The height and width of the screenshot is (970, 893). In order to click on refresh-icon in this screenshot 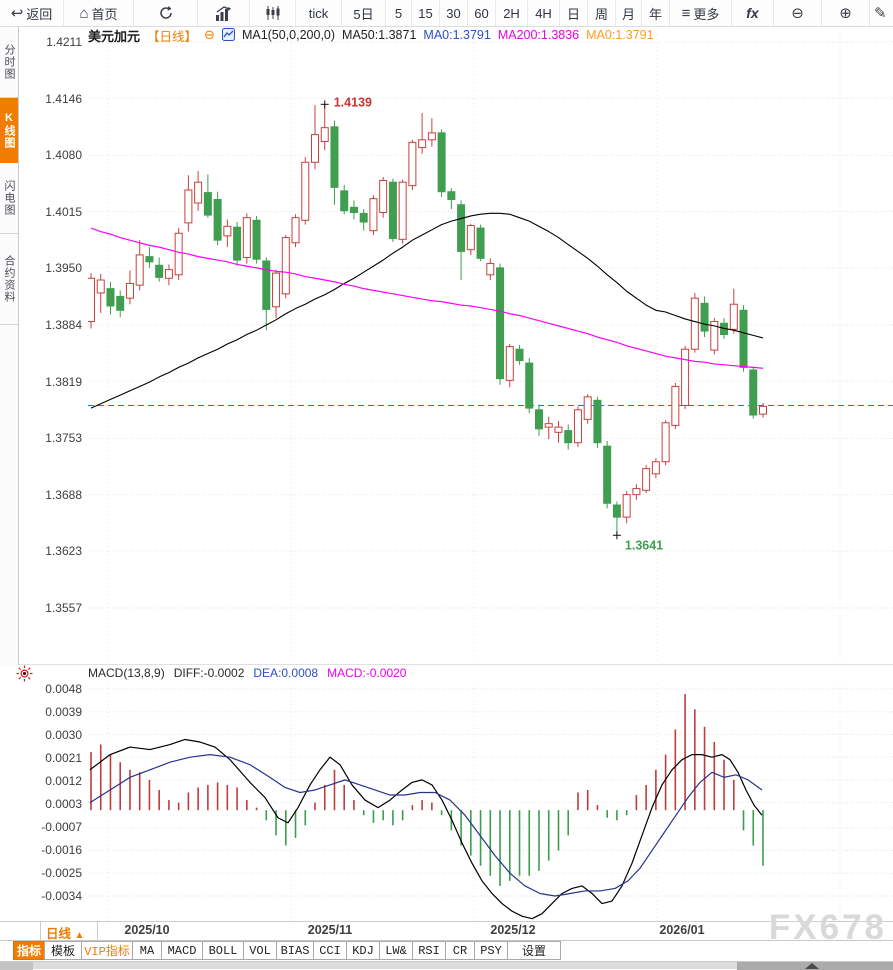, I will do `click(165, 12)`.